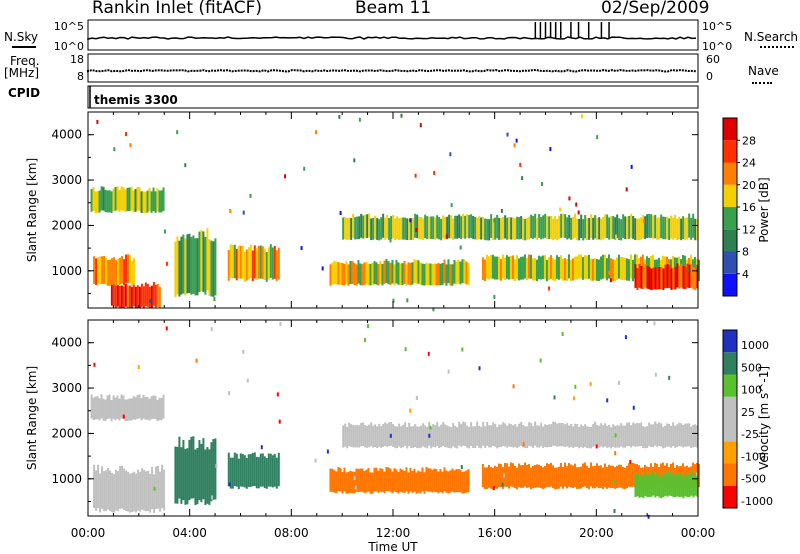  I want to click on velocity-colorbar-tick-label: -500, so click(753, 479).